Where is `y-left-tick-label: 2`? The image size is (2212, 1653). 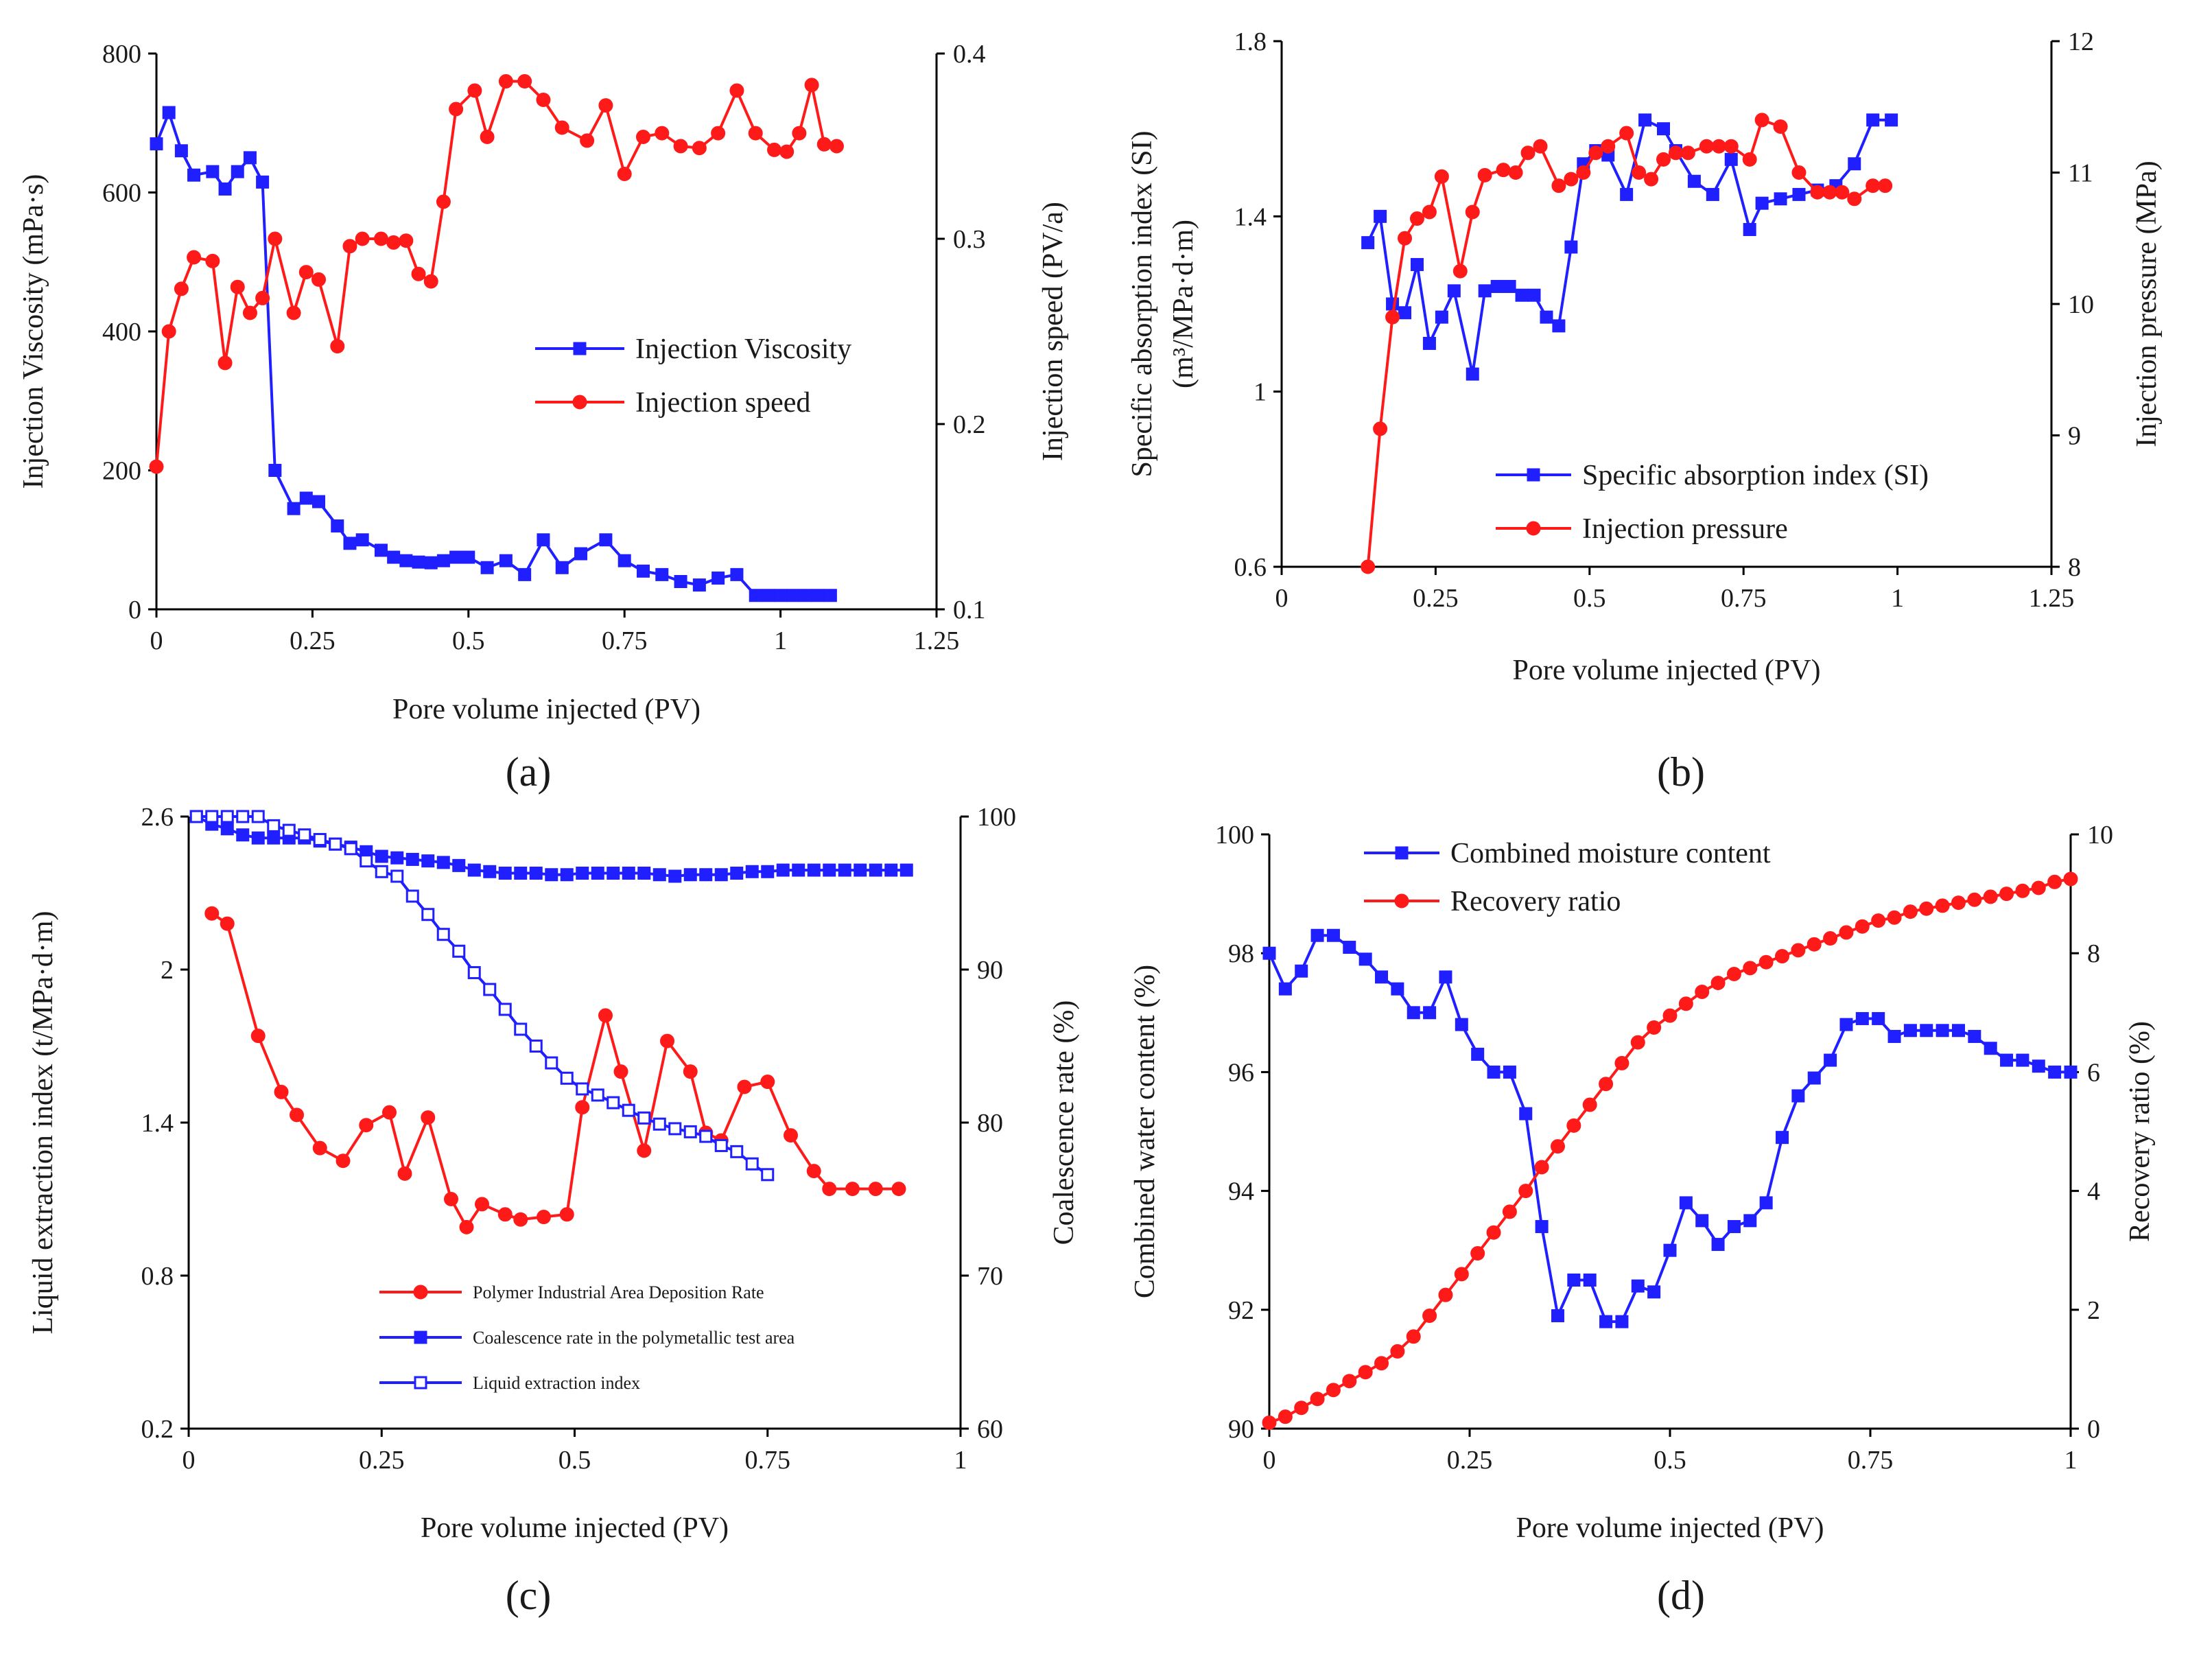
y-left-tick-label: 2 is located at coordinates (167, 970).